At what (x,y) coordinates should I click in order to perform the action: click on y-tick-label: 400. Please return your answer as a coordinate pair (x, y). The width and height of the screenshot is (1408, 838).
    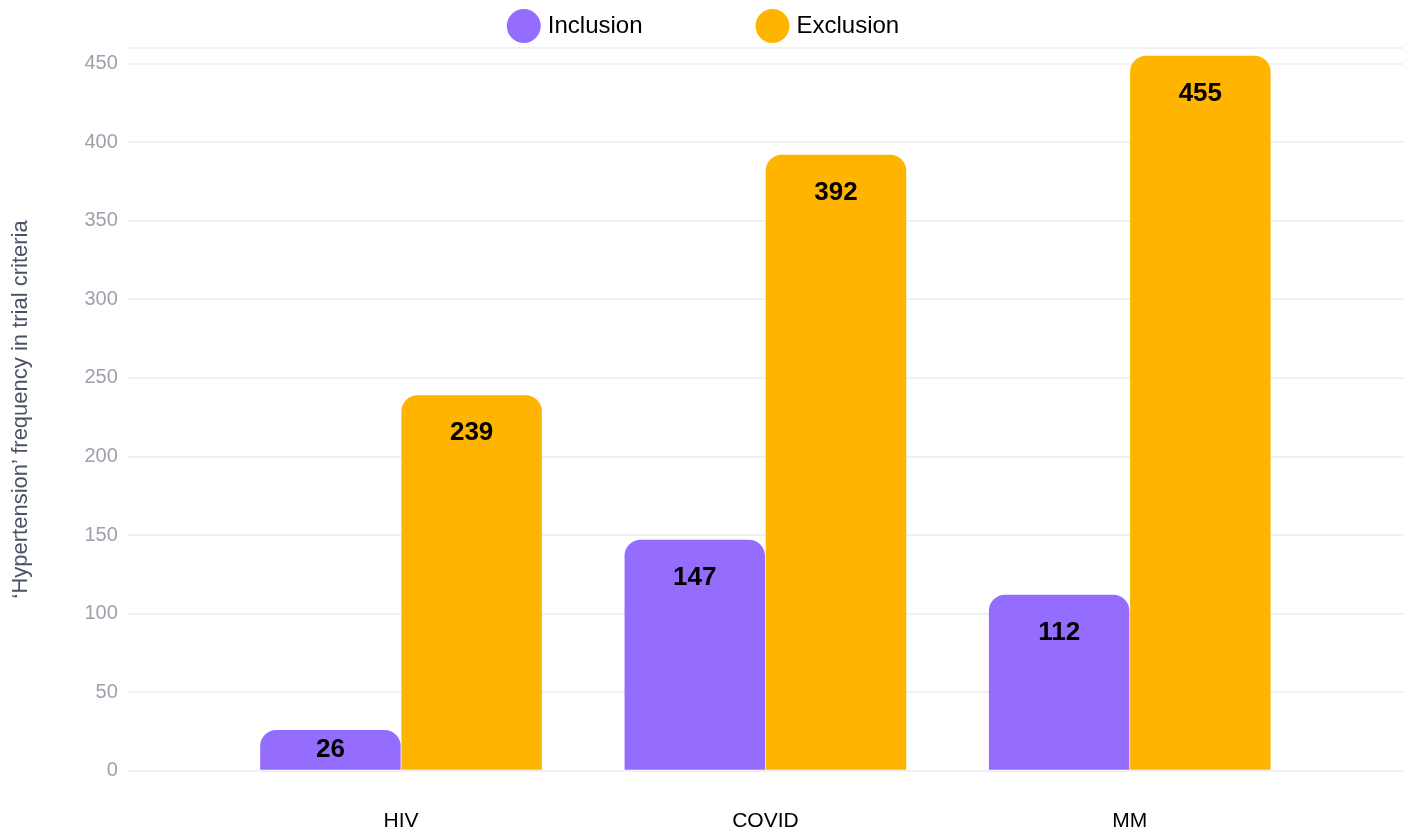
    Looking at the image, I should click on (101, 140).